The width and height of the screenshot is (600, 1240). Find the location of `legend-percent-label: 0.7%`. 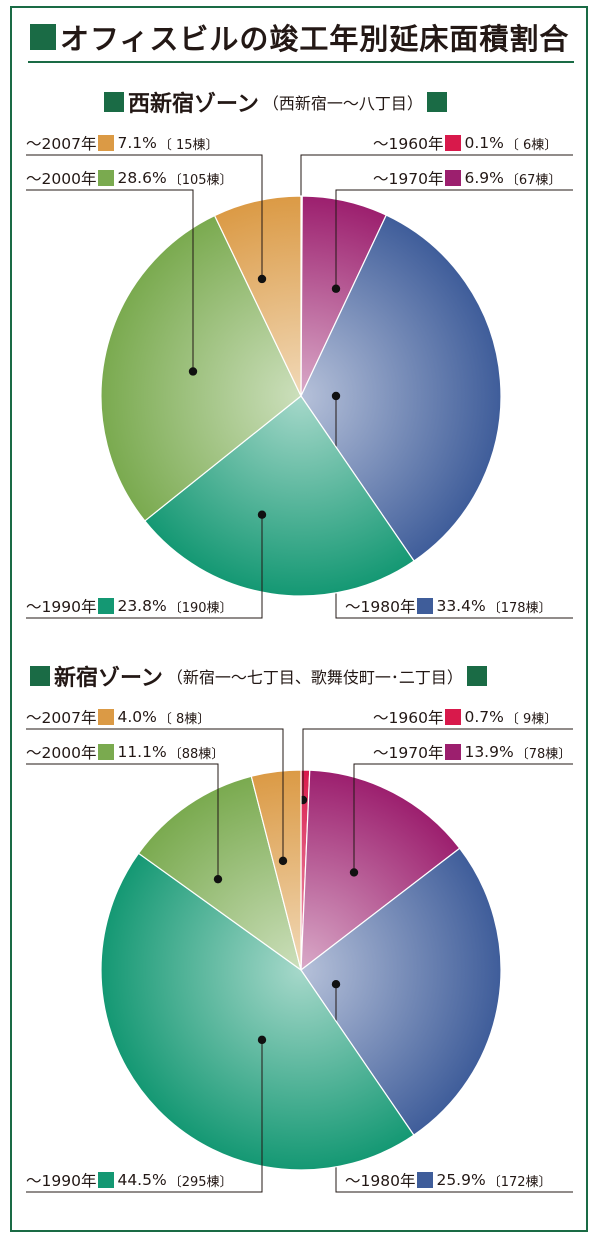

legend-percent-label: 0.7% is located at coordinates (484, 717).